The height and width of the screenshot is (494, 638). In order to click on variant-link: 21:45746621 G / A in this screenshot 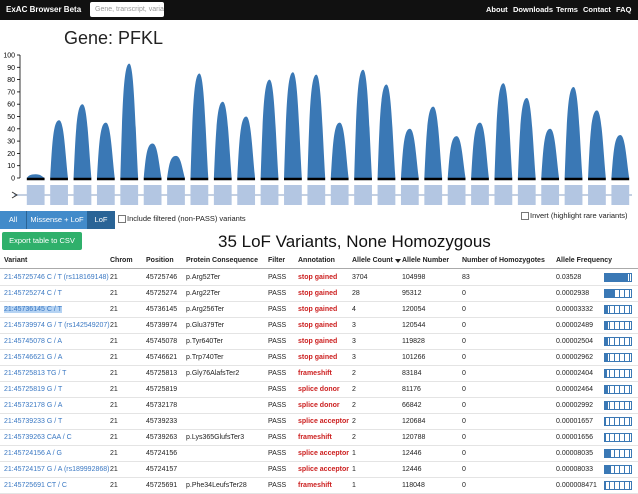, I will do `click(33, 357)`.